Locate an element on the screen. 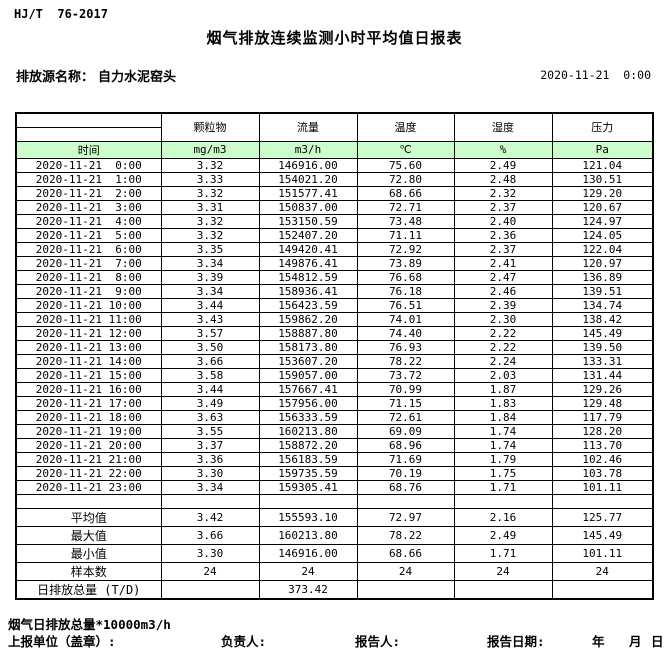 The height and width of the screenshot is (660, 669). total-emission-note: 烟气日排放总量*10000m3/h is located at coordinates (89, 624).